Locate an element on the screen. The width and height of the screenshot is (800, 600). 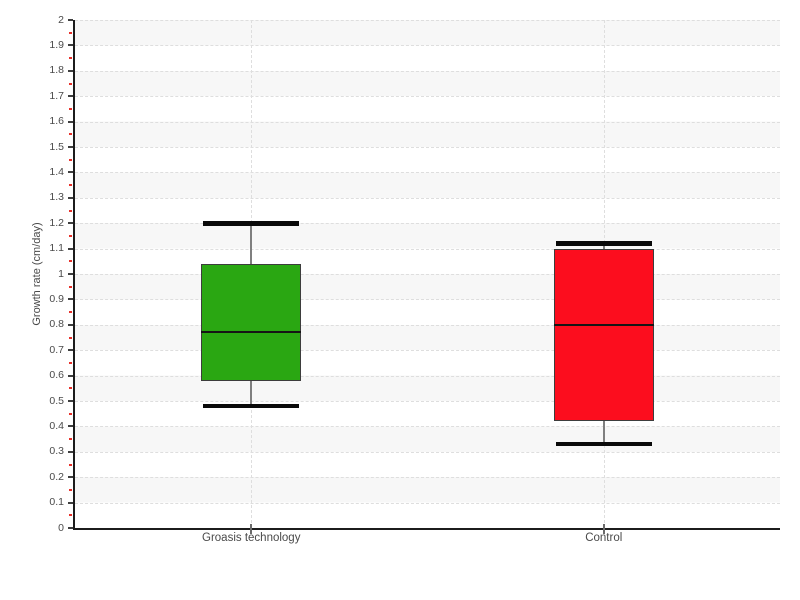
y-tick-label: 1.5 is located at coordinates (56, 146).